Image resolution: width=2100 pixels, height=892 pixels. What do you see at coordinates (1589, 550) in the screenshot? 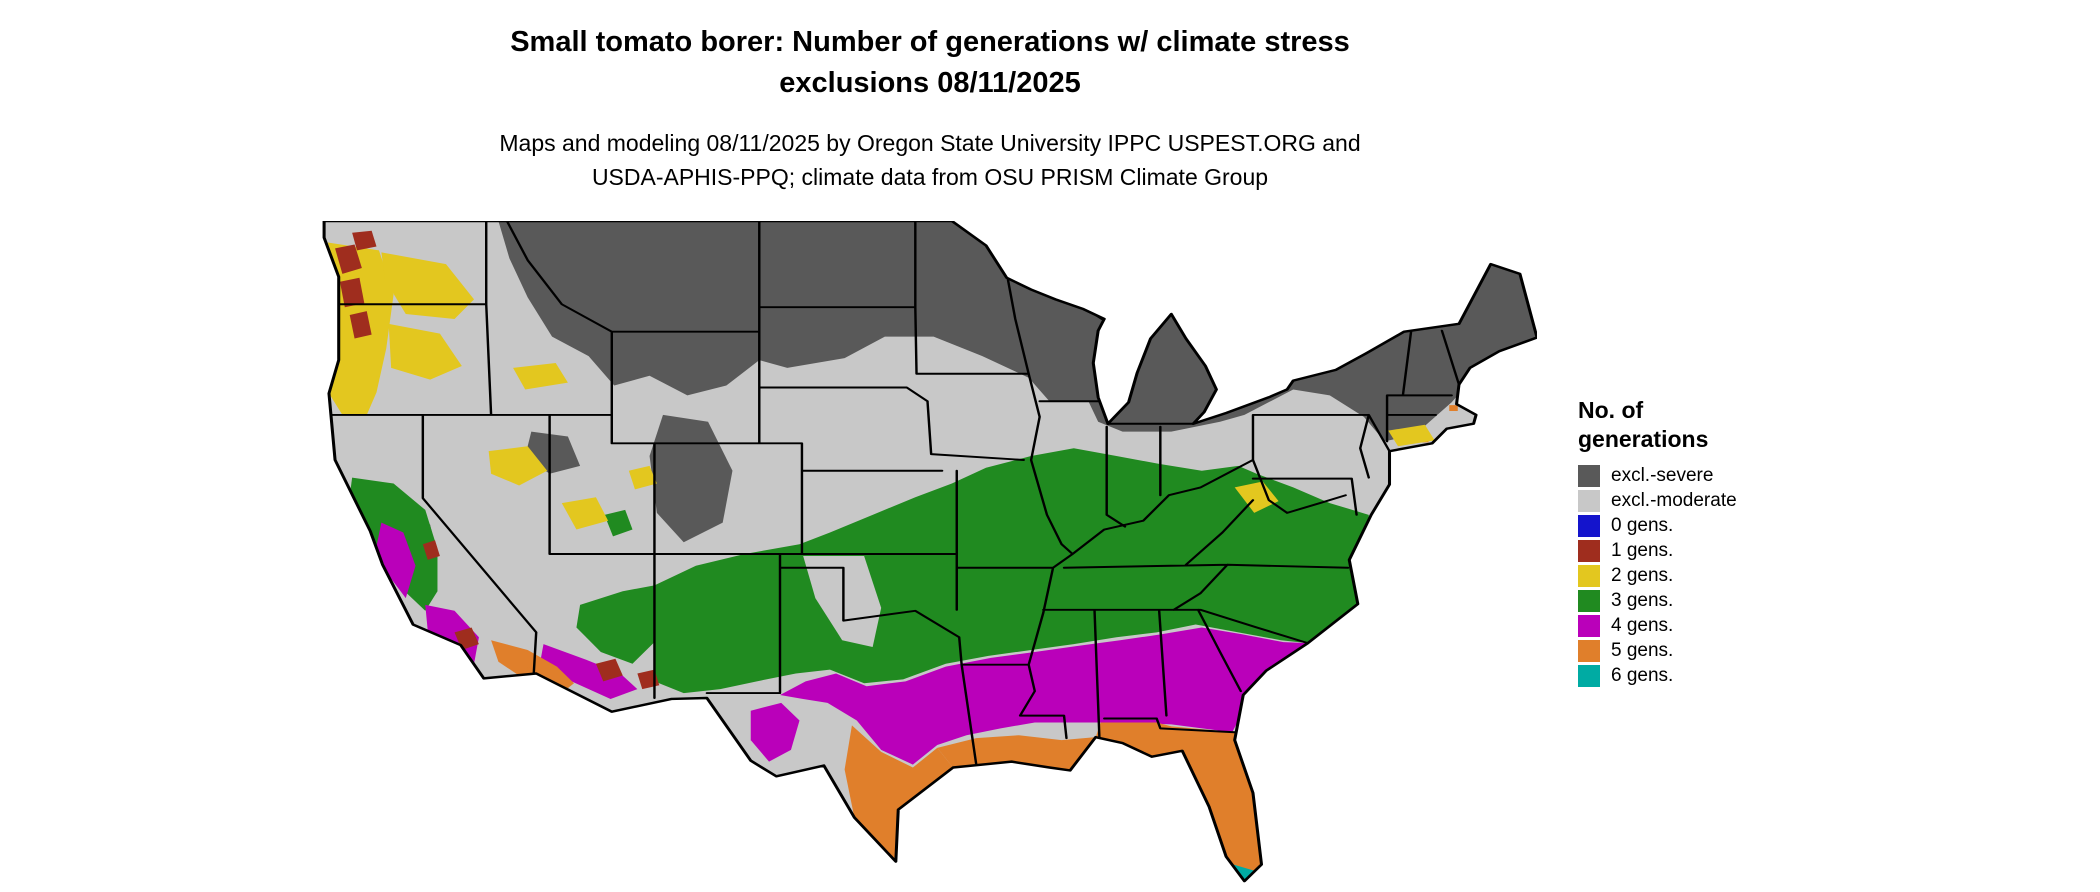
I see `legend-swatch-g1` at bounding box center [1589, 550].